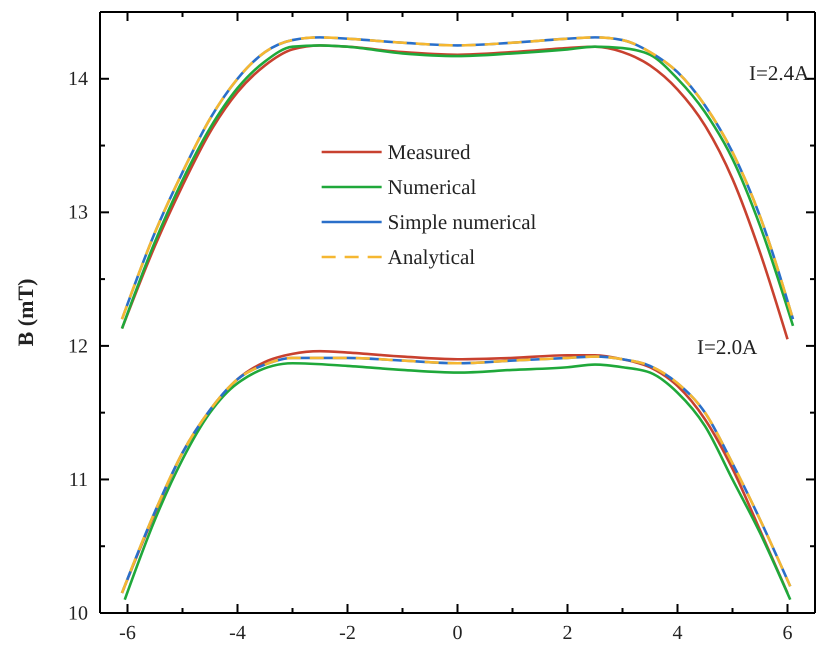 This screenshot has width=821, height=654. What do you see at coordinates (727, 347) in the screenshot?
I see `annotation: I=2.0A` at bounding box center [727, 347].